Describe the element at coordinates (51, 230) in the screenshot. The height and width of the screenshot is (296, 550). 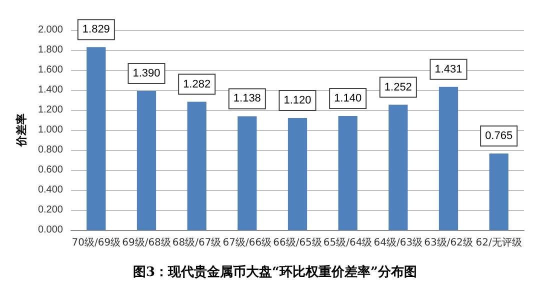
I see `y-tick-label: 0.000` at that location.